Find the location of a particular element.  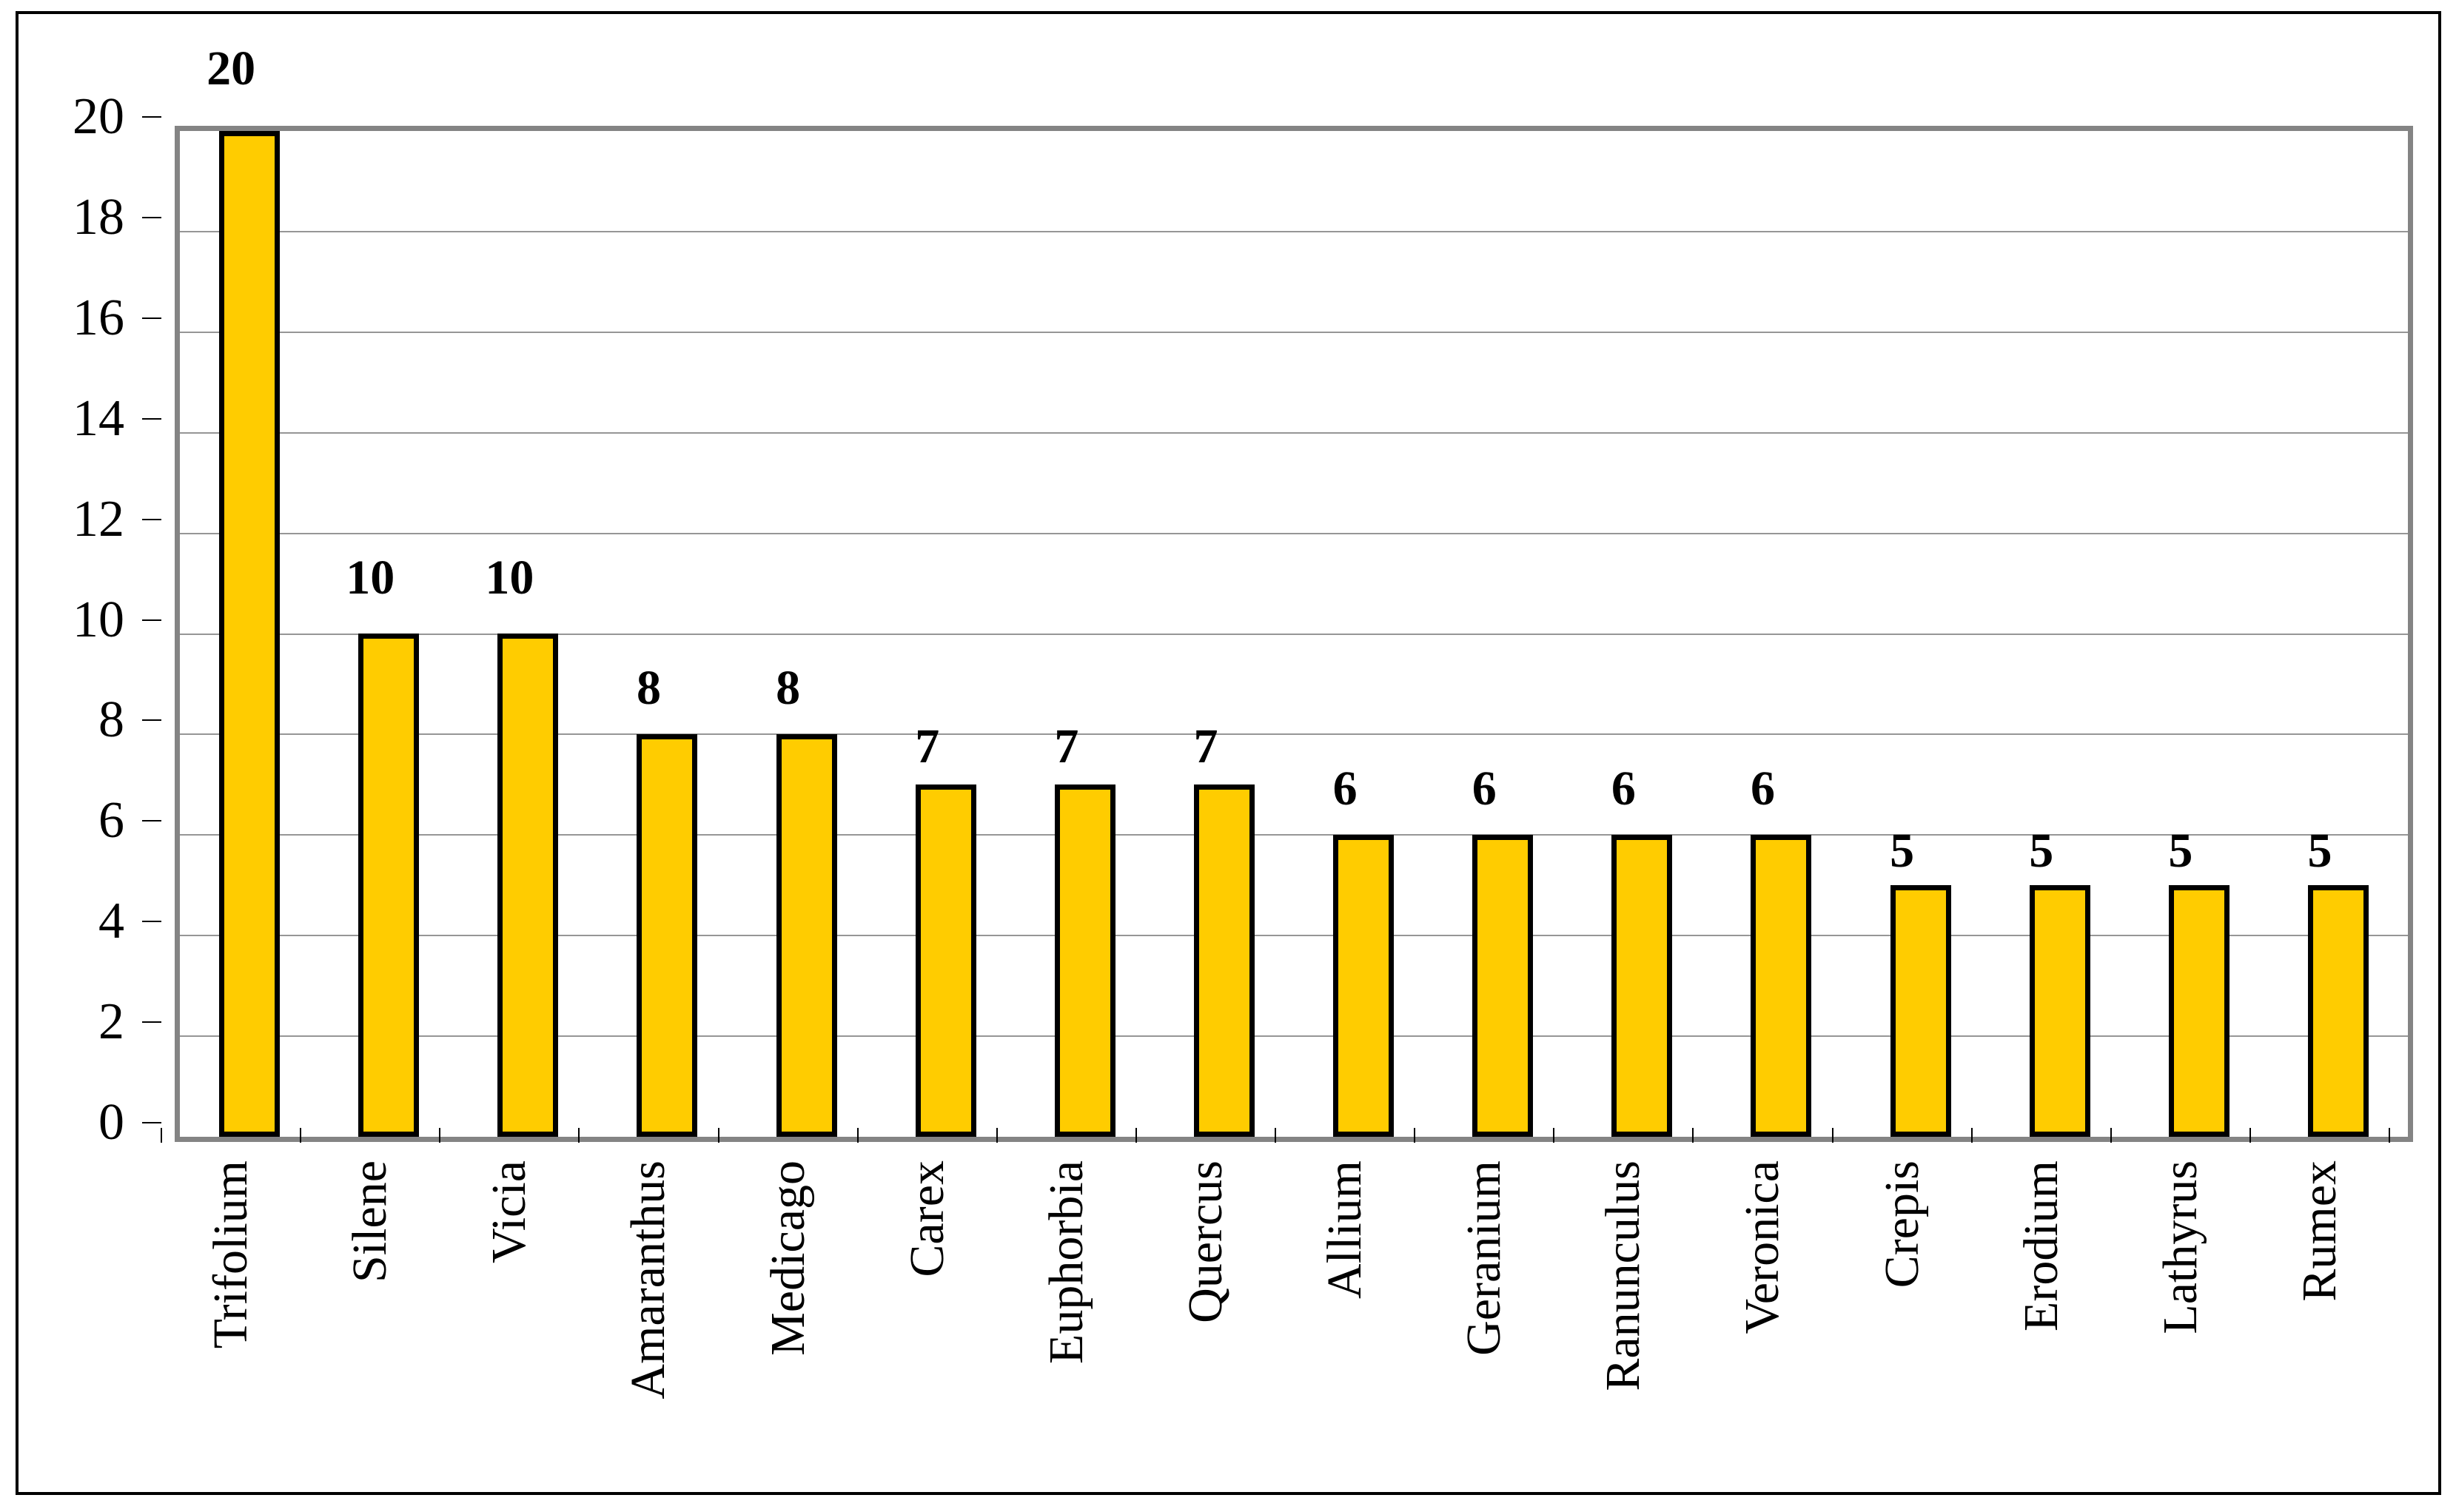

x-axis-label-ranunculus: Ranunculus is located at coordinates (1624, 1275).